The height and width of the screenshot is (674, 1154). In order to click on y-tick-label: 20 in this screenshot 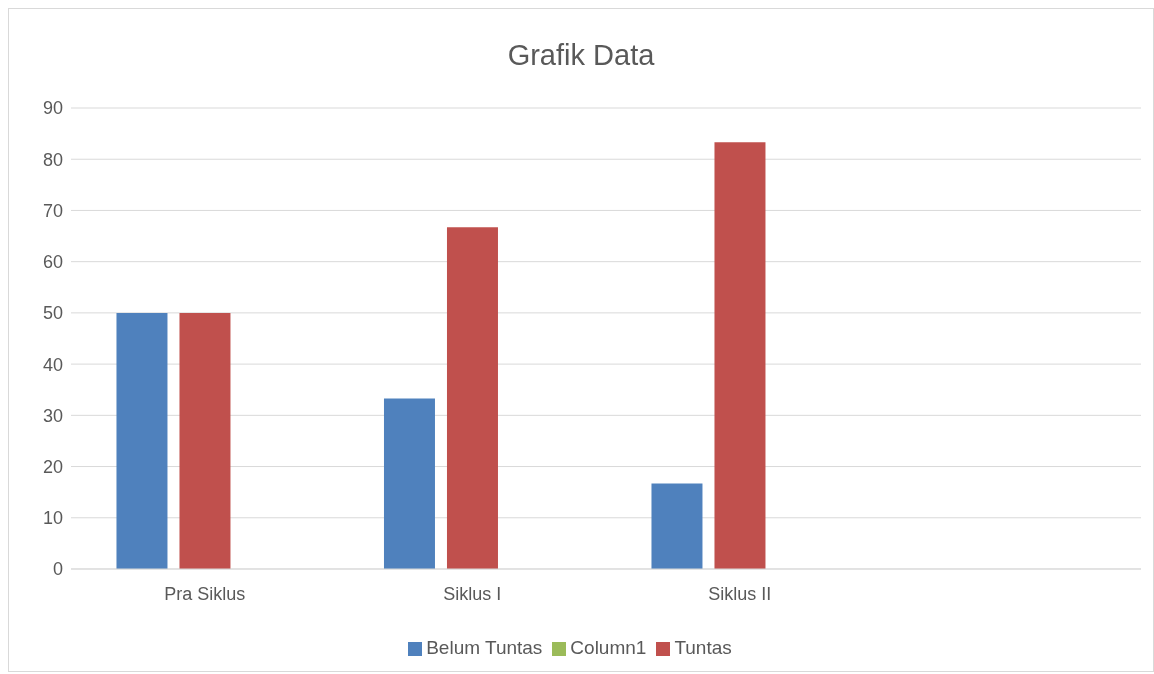, I will do `click(52, 466)`.